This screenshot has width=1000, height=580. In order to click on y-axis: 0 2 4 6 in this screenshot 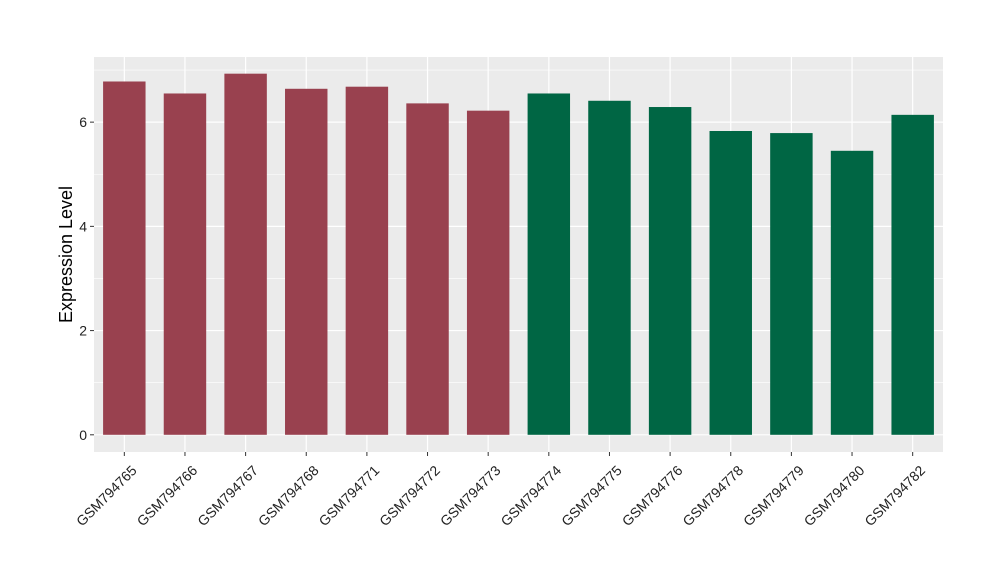, I will do `click(86, 278)`.